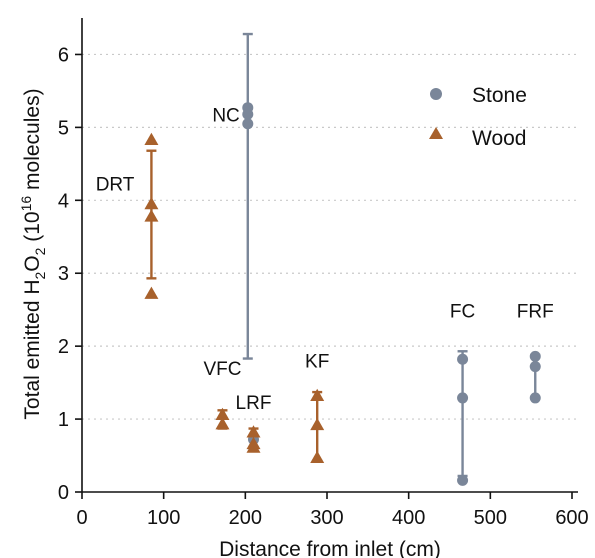 Image resolution: width=595 pixels, height=558 pixels. I want to click on x-tick-label-0: 0, so click(81, 518).